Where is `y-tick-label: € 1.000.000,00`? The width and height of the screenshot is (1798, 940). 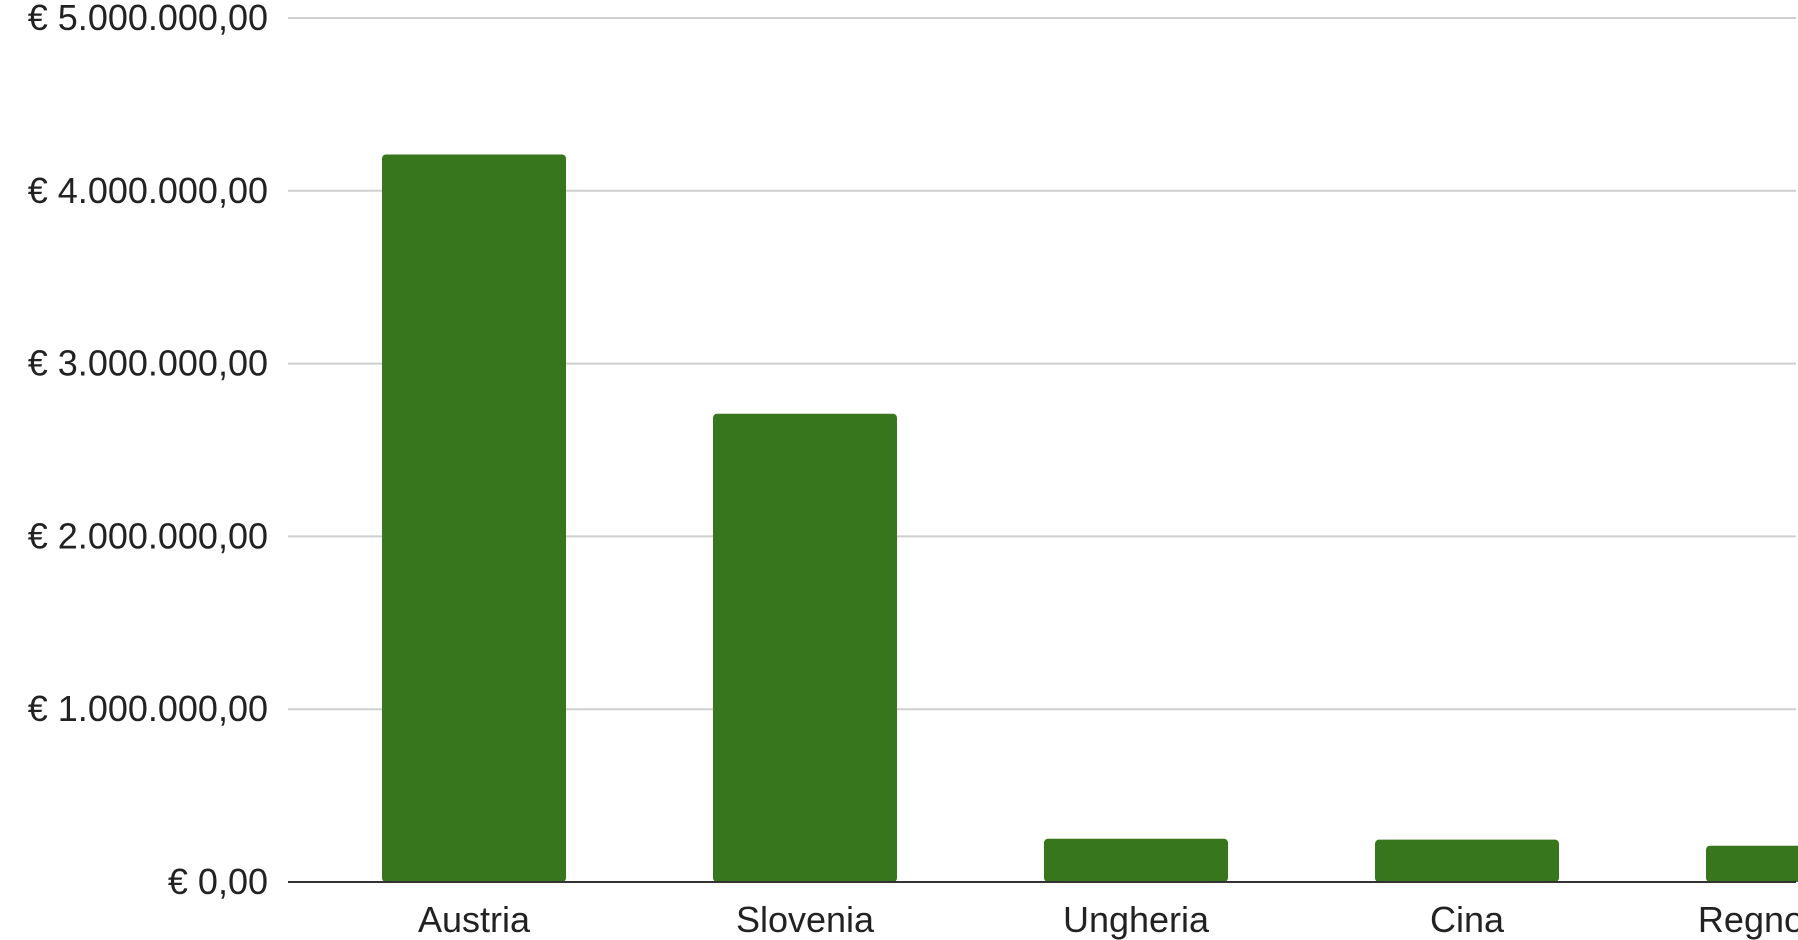
y-tick-label: € 1.000.000,00 is located at coordinates (148, 708).